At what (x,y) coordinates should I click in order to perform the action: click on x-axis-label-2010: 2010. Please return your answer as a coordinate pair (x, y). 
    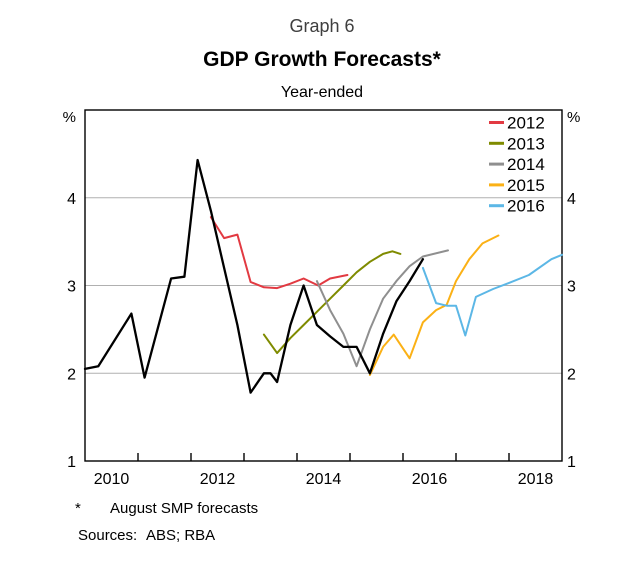
    Looking at the image, I should click on (112, 479).